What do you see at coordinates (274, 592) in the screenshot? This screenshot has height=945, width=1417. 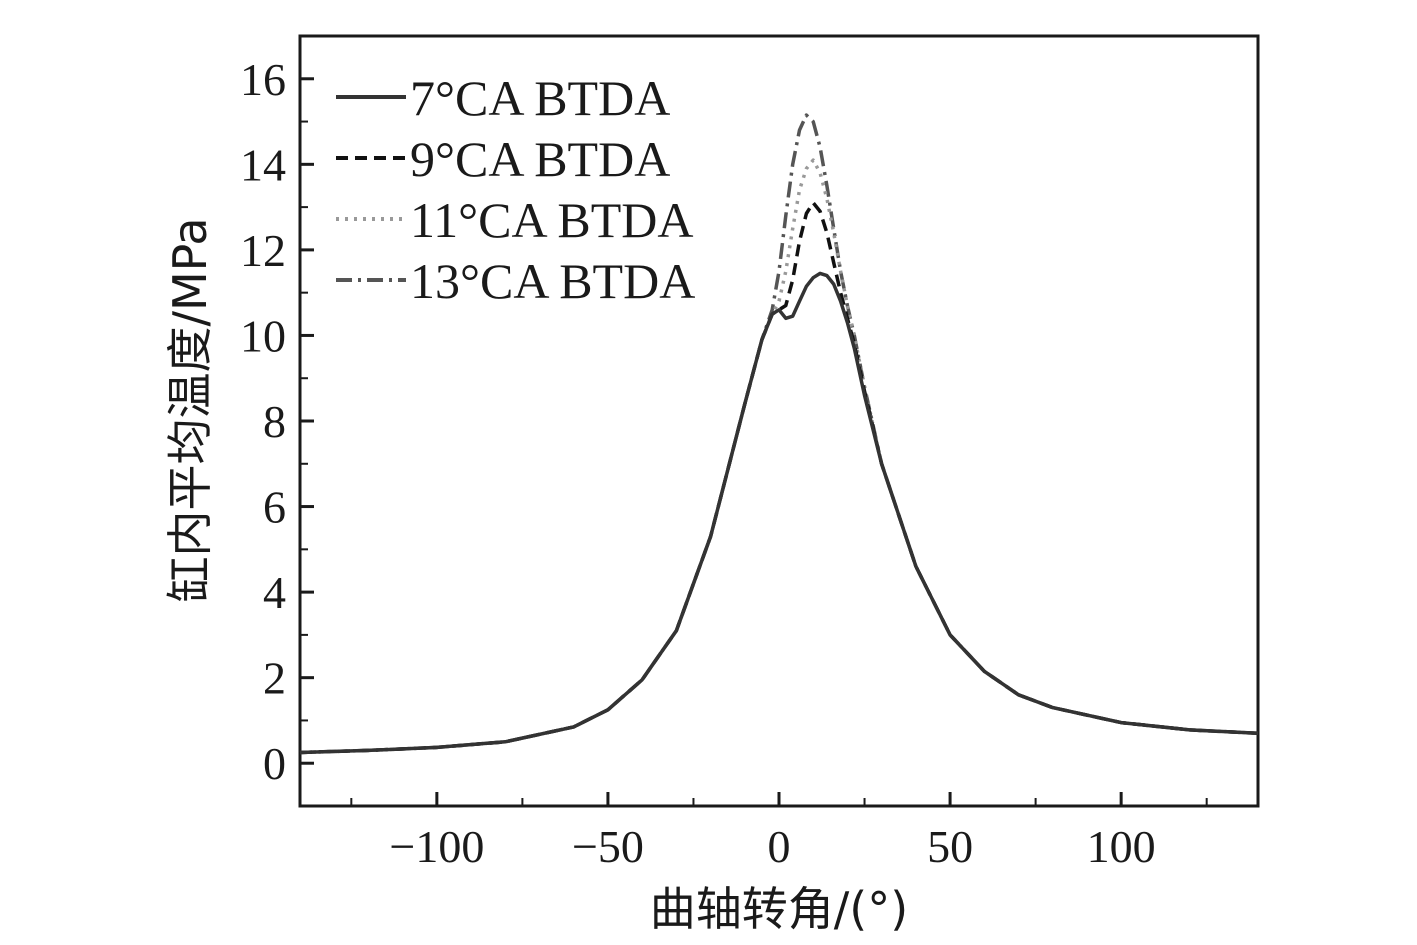 I see `y-tick-label: 4` at bounding box center [274, 592].